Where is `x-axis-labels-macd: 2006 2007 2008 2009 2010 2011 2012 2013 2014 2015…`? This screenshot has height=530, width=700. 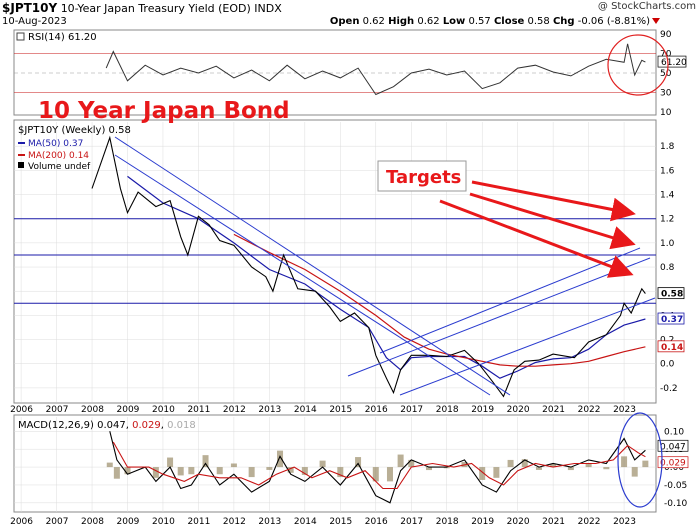 x-axis-labels-macd: 2006 2007 2008 2009 2010 2011 2012 2013 2014 2015… is located at coordinates (323, 522).